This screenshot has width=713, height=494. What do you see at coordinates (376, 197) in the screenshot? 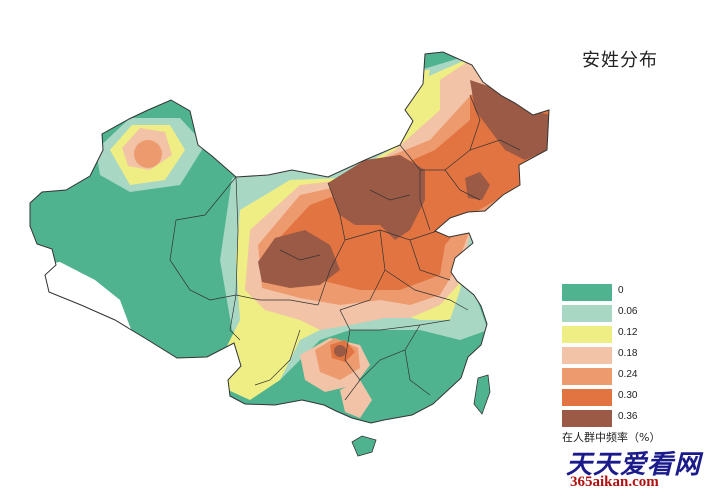
I see `zone-036-north` at bounding box center [376, 197].